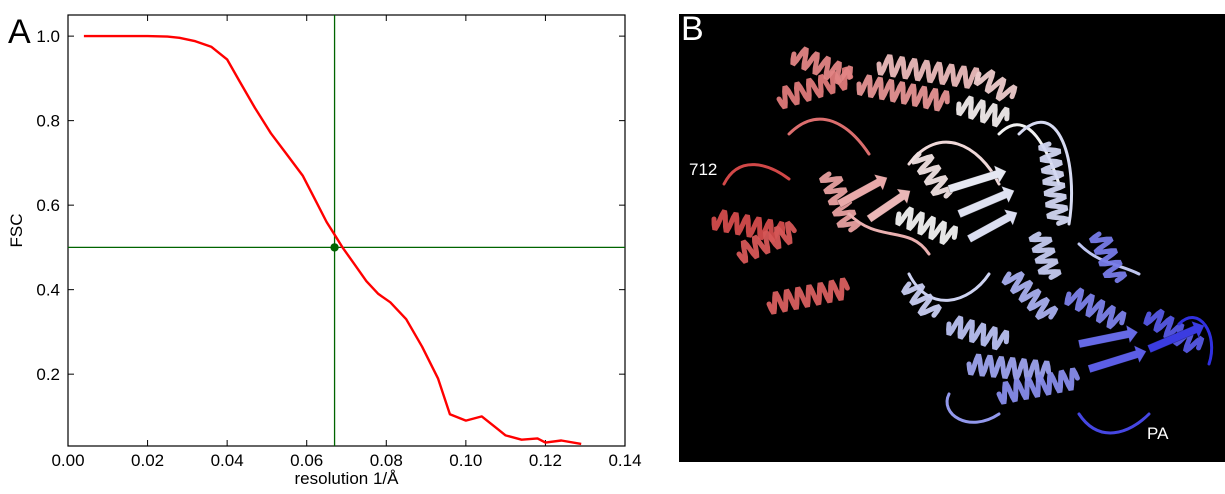 The width and height of the screenshot is (1225, 494). What do you see at coordinates (306, 460) in the screenshot?
I see `x-tick-label: 0.06` at bounding box center [306, 460].